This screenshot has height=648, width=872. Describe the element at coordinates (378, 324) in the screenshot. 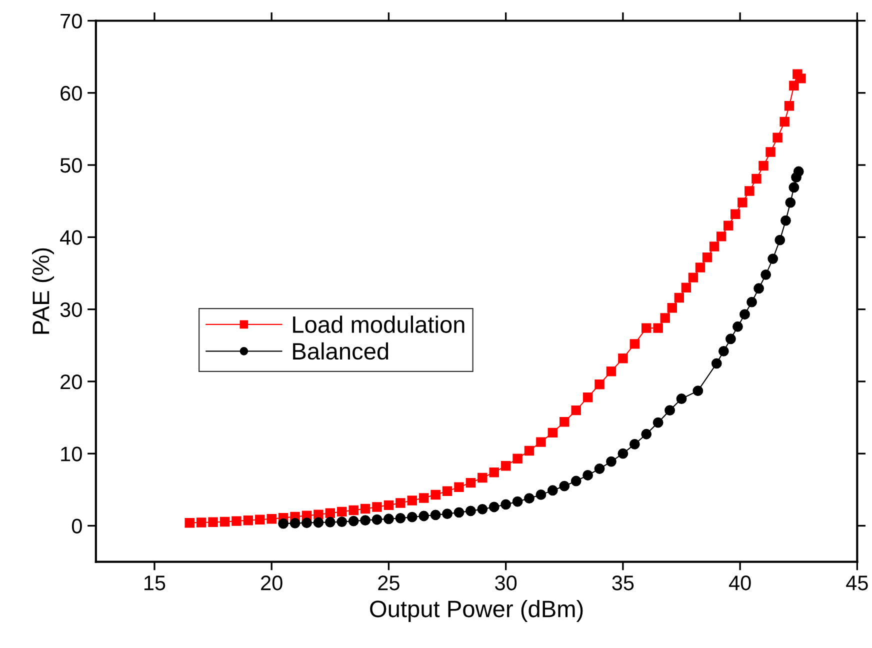

I see `legend-label: Load modulation` at that location.